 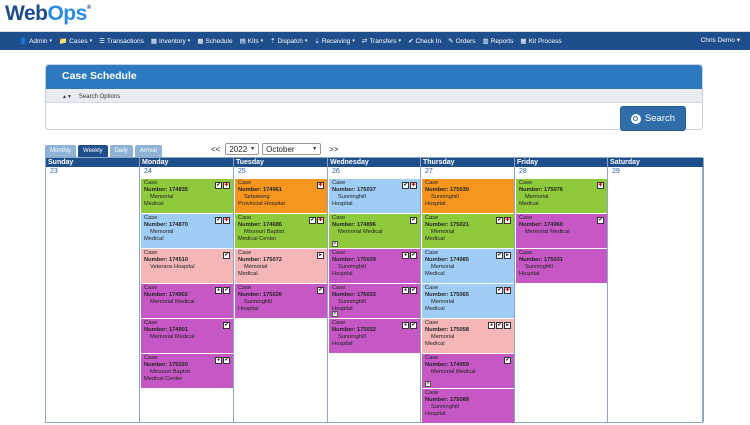 What do you see at coordinates (76, 41) in the screenshot?
I see `nav-item-cases: 📁 Cases ▾` at bounding box center [76, 41].